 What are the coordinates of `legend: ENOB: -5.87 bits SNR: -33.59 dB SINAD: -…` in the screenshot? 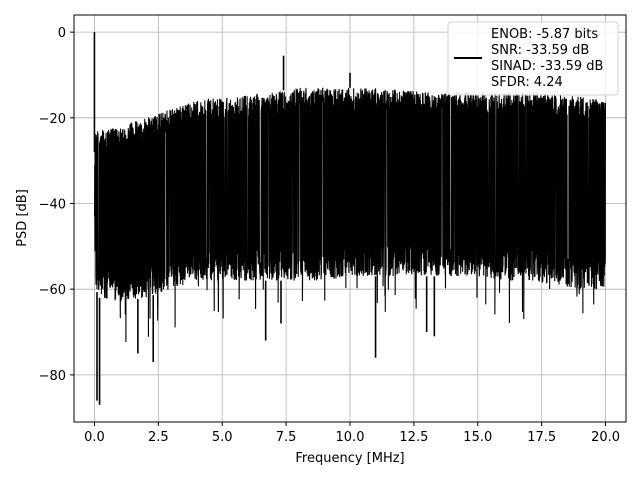 It's located at (533, 58).